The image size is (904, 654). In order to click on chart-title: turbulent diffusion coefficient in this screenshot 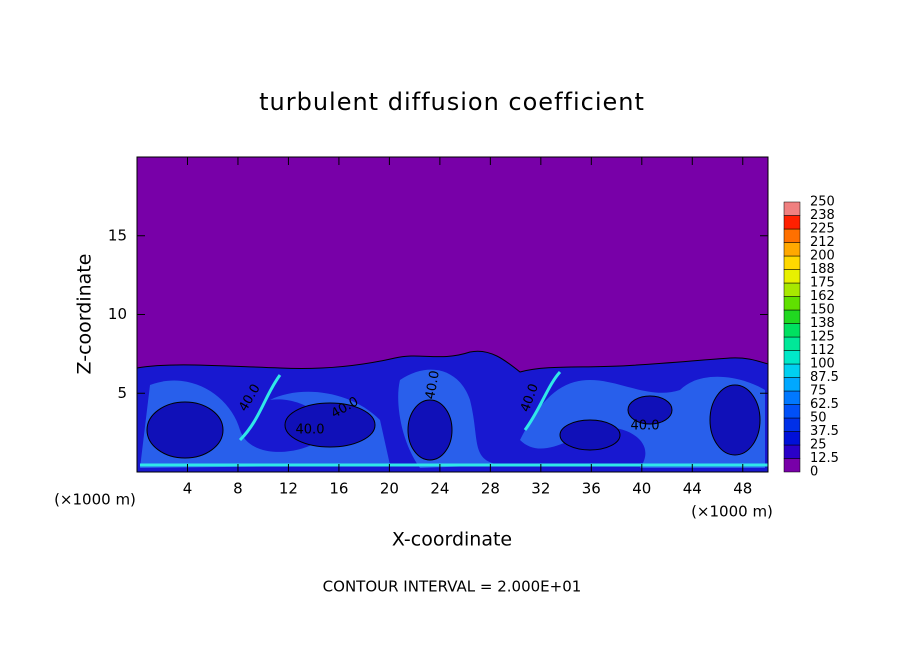, I will do `click(452, 102)`.